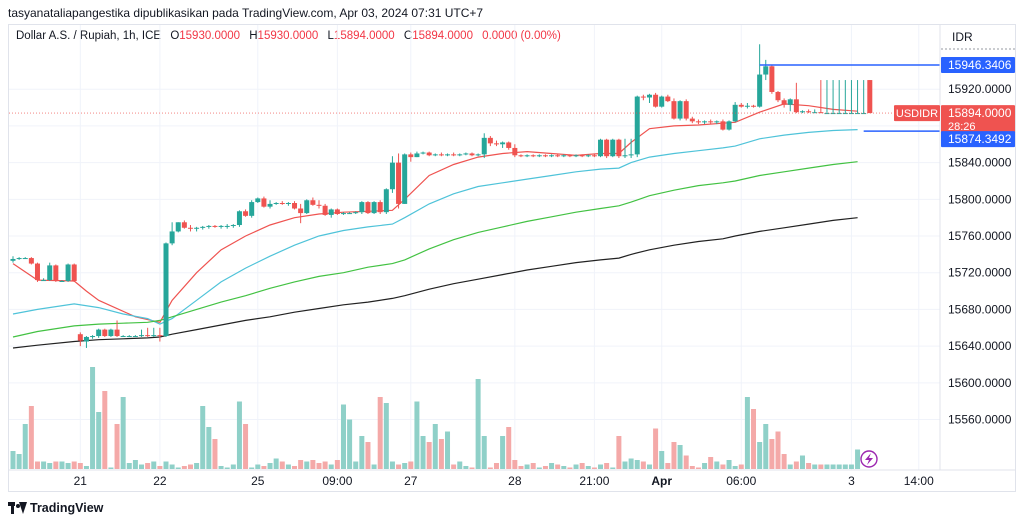  Describe the element at coordinates (980, 346) in the screenshot. I see `price-tick-label: 15640.0000` at that location.